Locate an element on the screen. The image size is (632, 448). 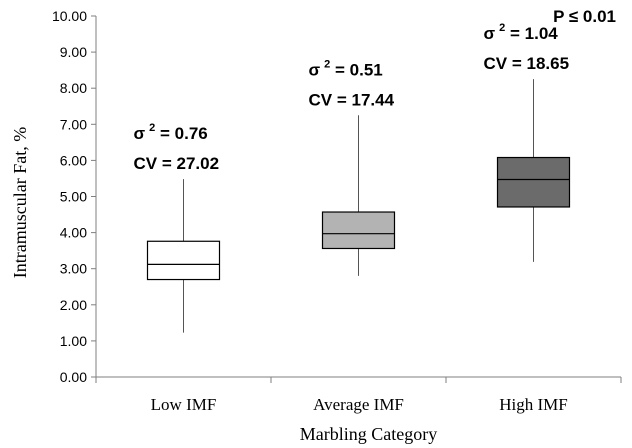
y-tick-label: 0.00 is located at coordinates (73, 377).